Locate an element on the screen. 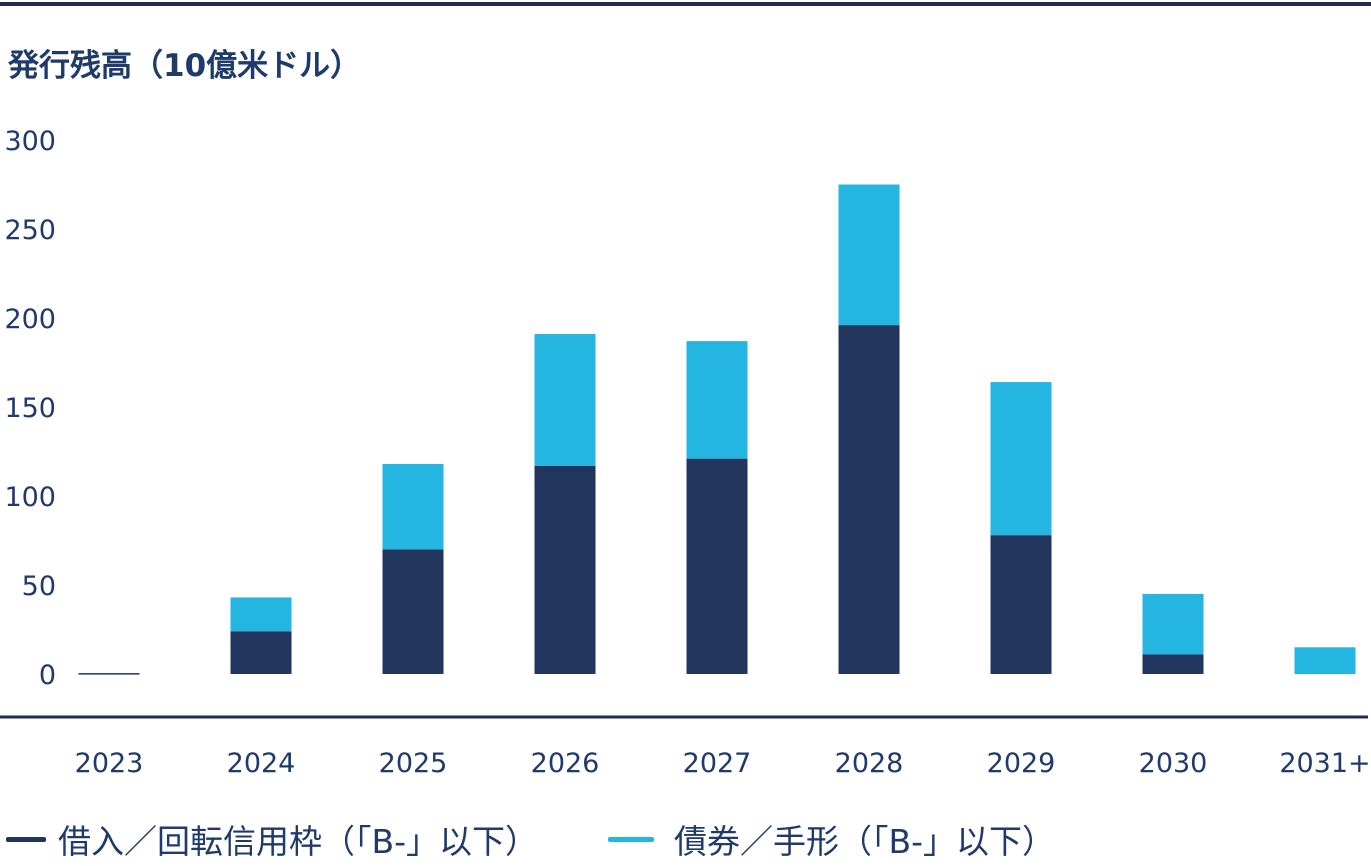 This screenshot has height=866, width=1371. bar-bonds-2029 is located at coordinates (1021, 459).